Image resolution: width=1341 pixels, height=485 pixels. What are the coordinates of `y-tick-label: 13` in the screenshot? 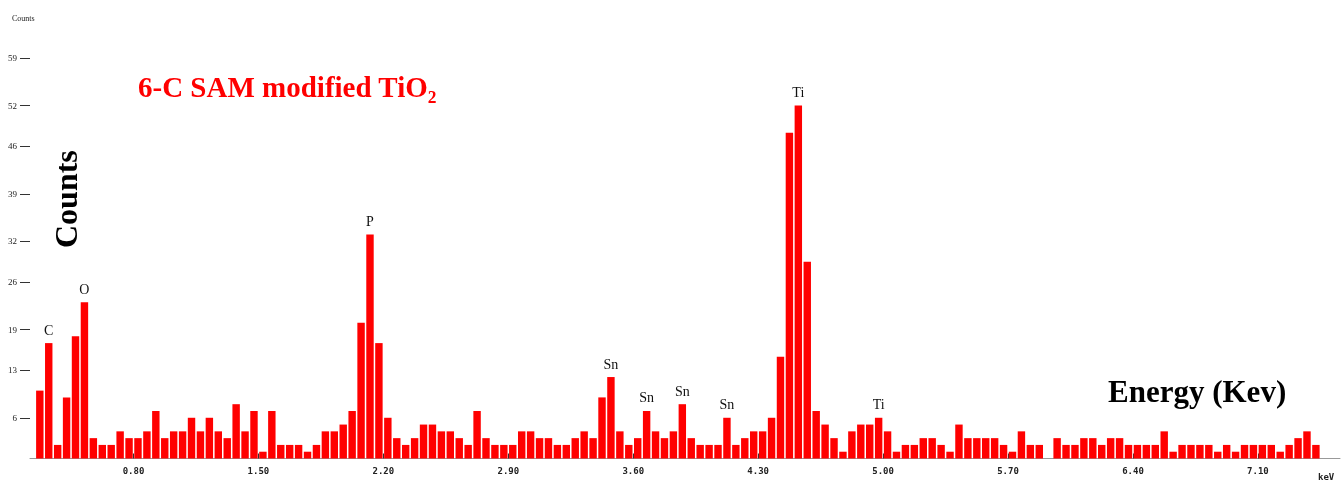 It's located at (13, 370).